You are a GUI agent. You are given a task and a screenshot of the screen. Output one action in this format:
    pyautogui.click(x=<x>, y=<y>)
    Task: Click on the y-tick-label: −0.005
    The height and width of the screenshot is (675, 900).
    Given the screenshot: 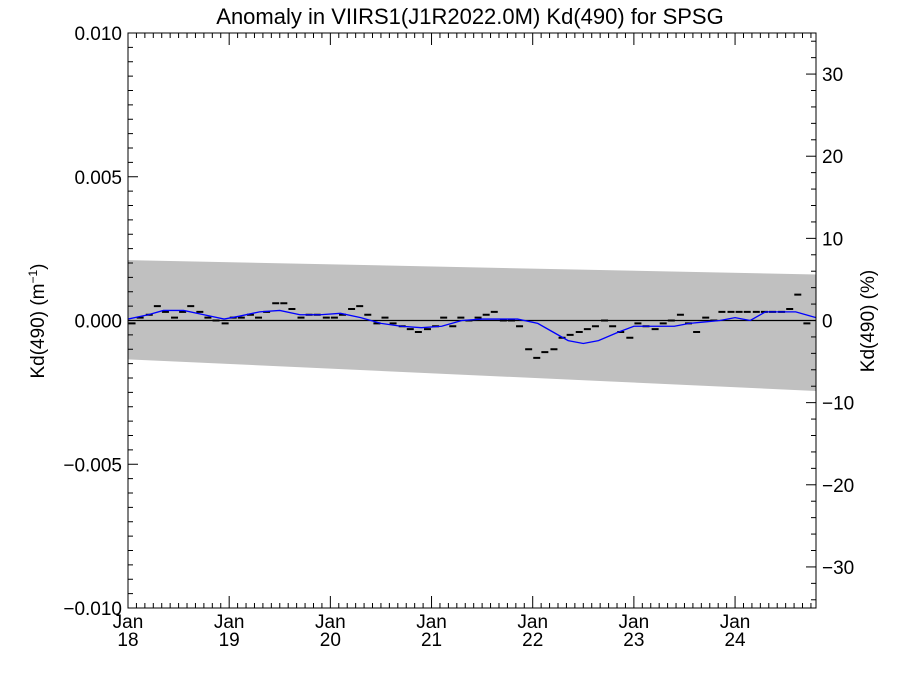 What is the action you would take?
    pyautogui.click(x=92, y=465)
    